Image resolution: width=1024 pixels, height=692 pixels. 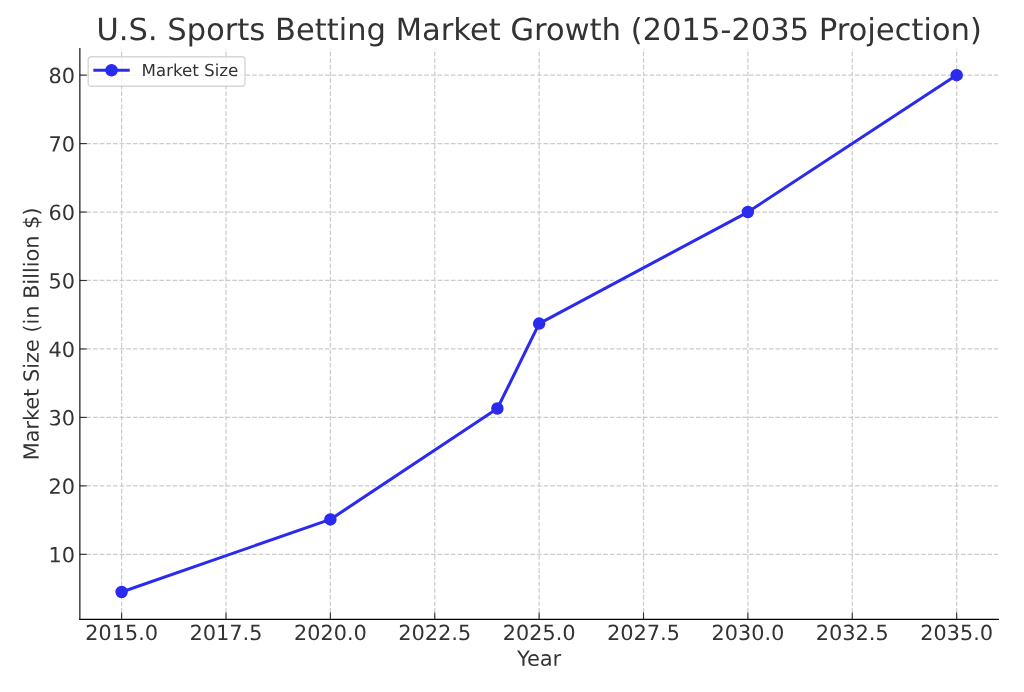 What do you see at coordinates (121, 632) in the screenshot?
I see `x-tick-label: 2015.0` at bounding box center [121, 632].